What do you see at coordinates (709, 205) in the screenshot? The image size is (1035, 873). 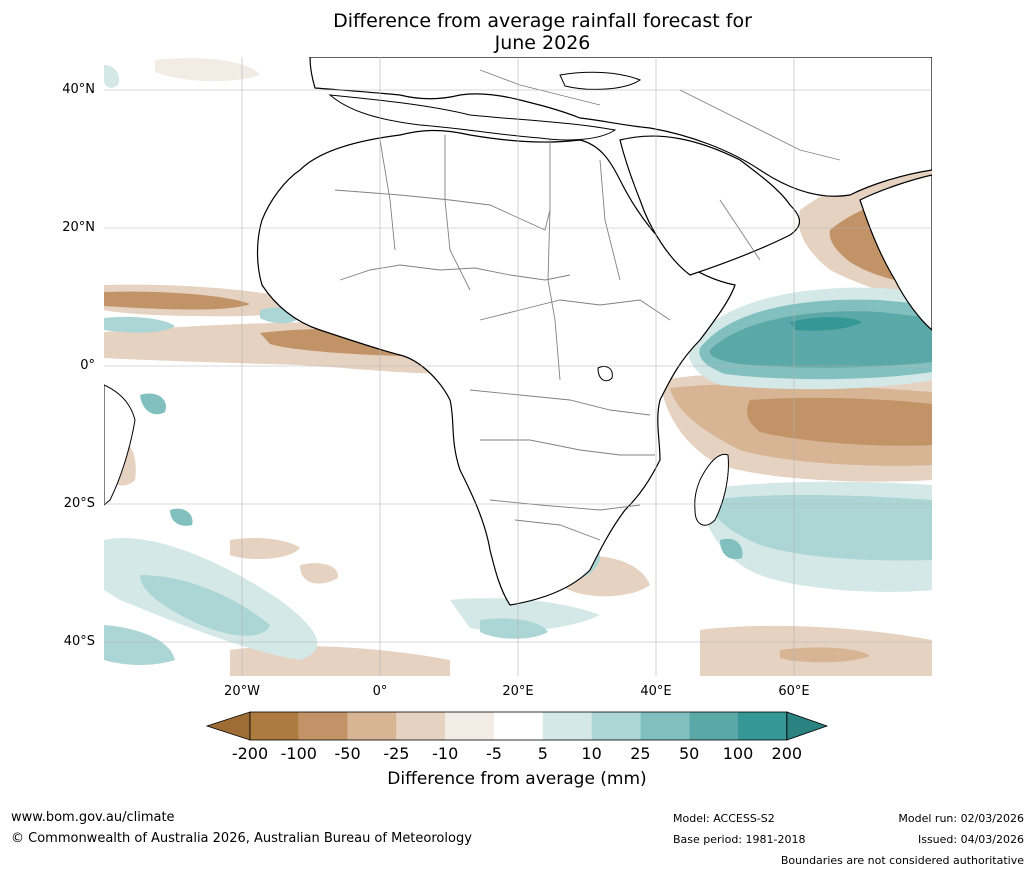 I see `arabia-landmass` at bounding box center [709, 205].